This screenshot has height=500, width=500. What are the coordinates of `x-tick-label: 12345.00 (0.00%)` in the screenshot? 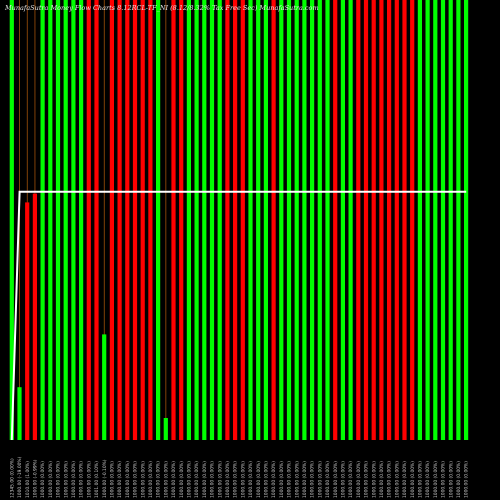 It's located at (12, 478).